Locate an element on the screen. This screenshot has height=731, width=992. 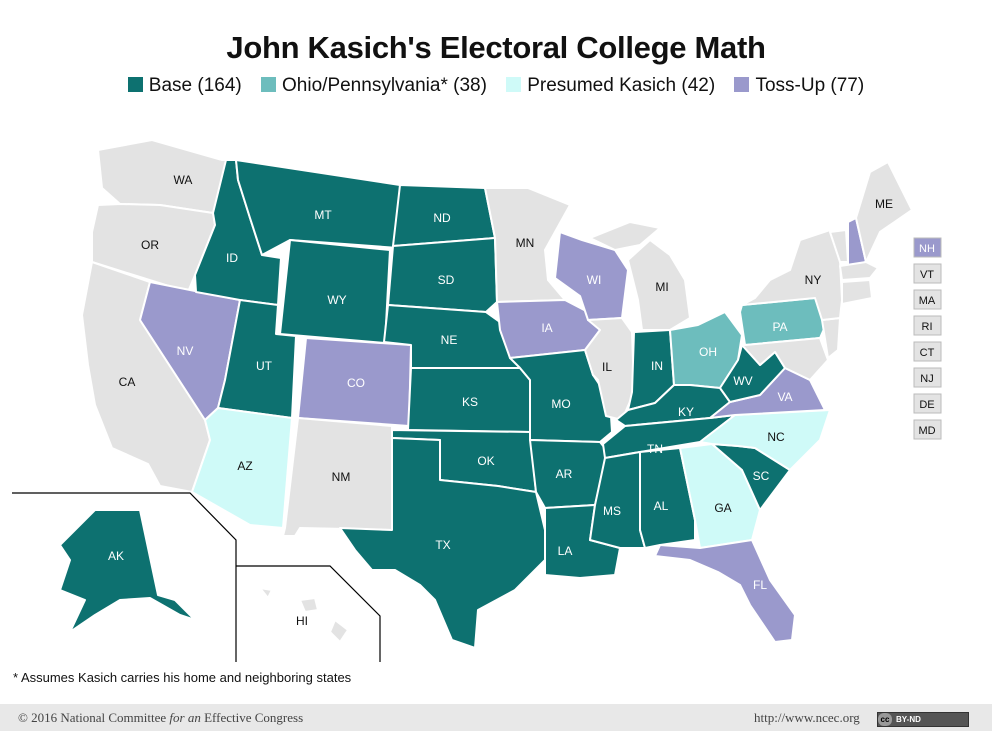
inset-borders is located at coordinates (196, 577).